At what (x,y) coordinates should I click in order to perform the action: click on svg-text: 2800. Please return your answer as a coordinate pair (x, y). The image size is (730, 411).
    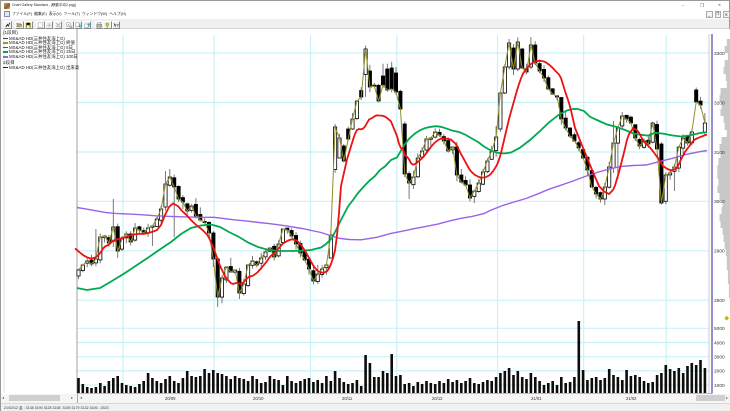
    Looking at the image, I should click on (719, 301).